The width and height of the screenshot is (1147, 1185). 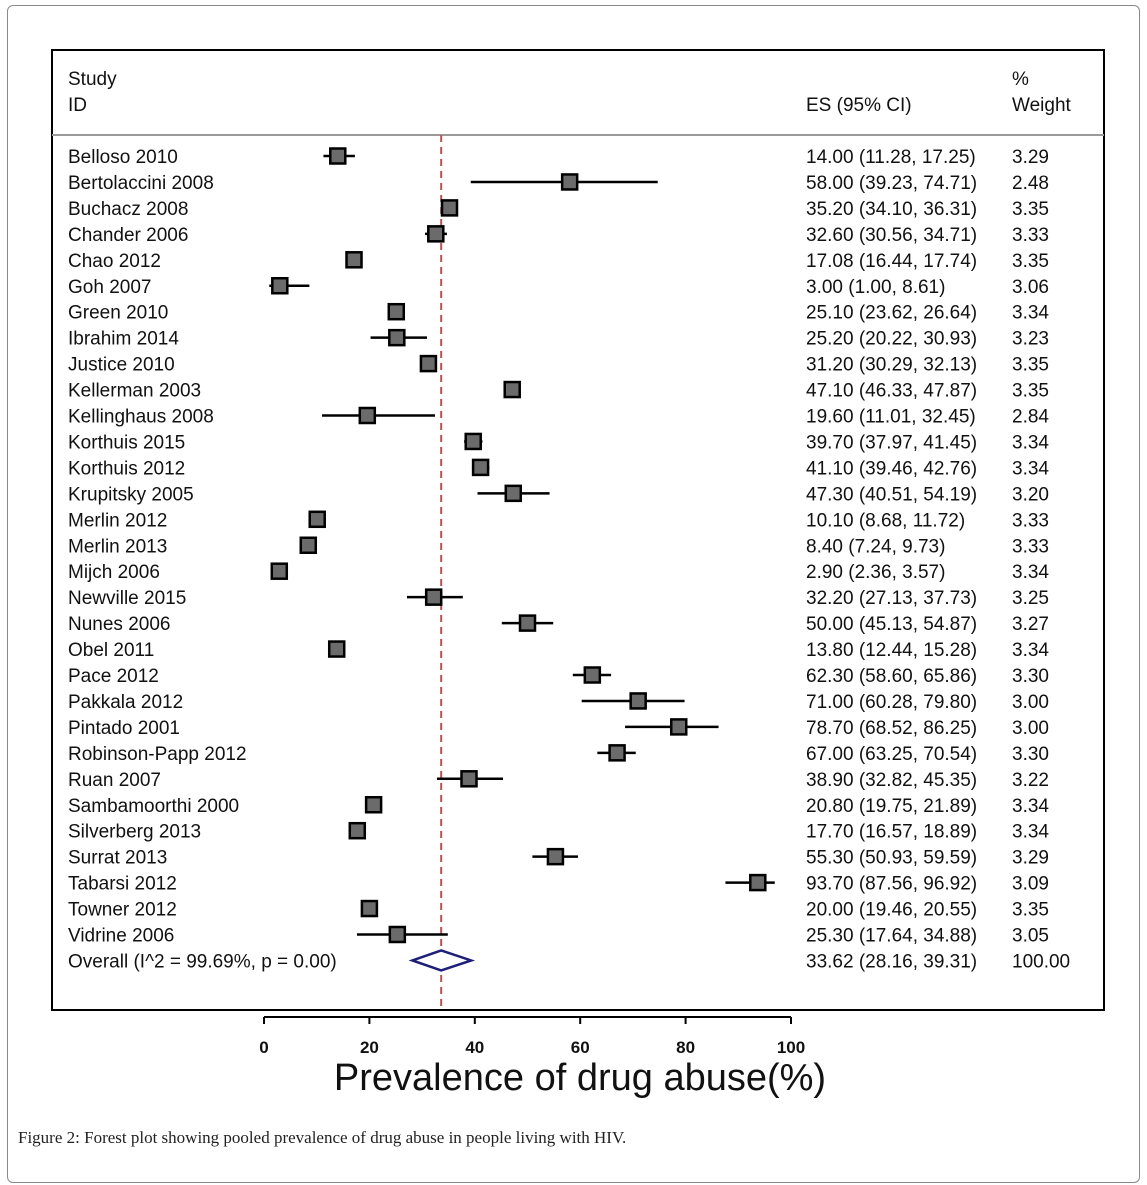 I want to click on es-ci-value: 20.80 (19.75, 21.89), so click(x=891, y=806).